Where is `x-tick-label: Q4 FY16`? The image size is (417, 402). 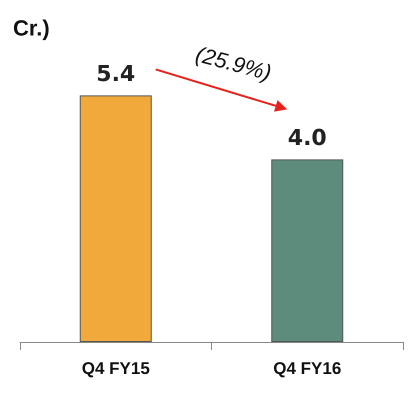
x-tick-label: Q4 FY16 is located at coordinates (307, 368).